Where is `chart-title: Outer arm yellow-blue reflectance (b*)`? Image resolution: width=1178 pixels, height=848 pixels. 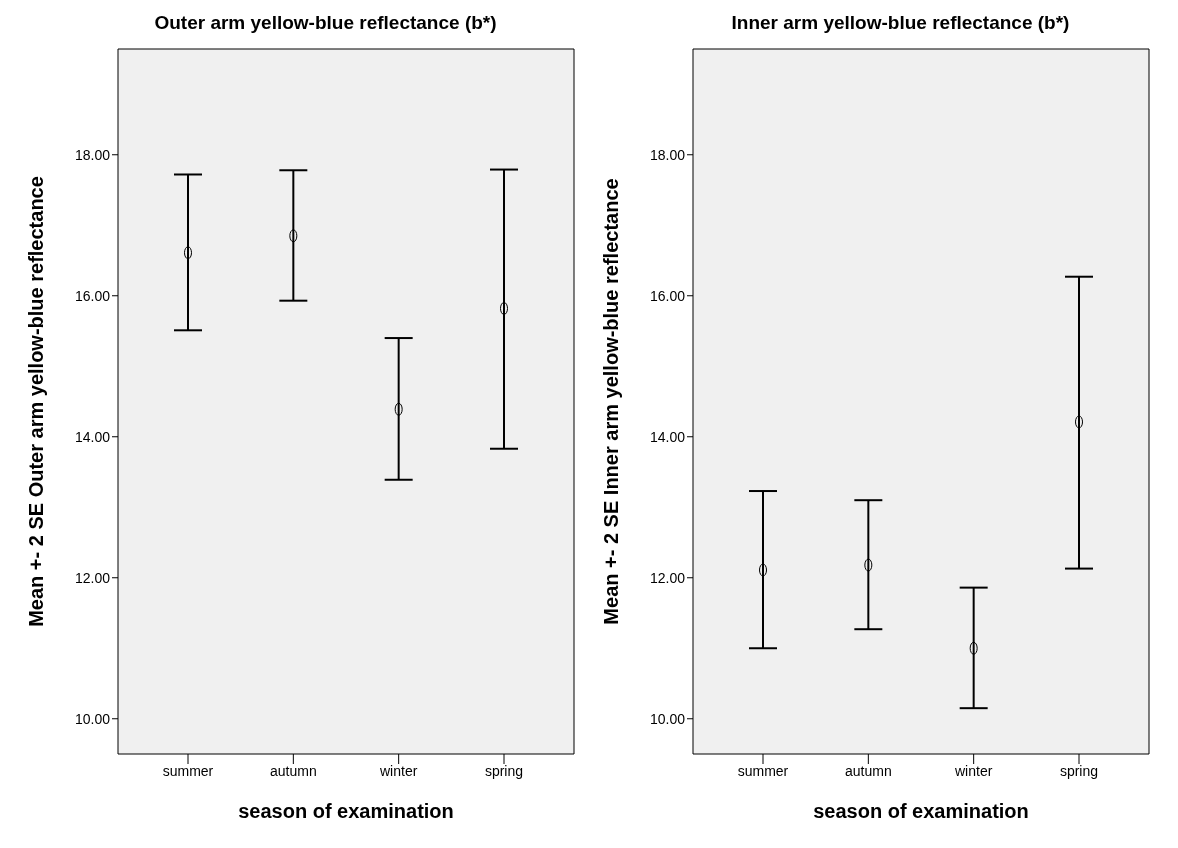
chart-title: Outer arm yellow-blue reflectance (b*) is located at coordinates (325, 23).